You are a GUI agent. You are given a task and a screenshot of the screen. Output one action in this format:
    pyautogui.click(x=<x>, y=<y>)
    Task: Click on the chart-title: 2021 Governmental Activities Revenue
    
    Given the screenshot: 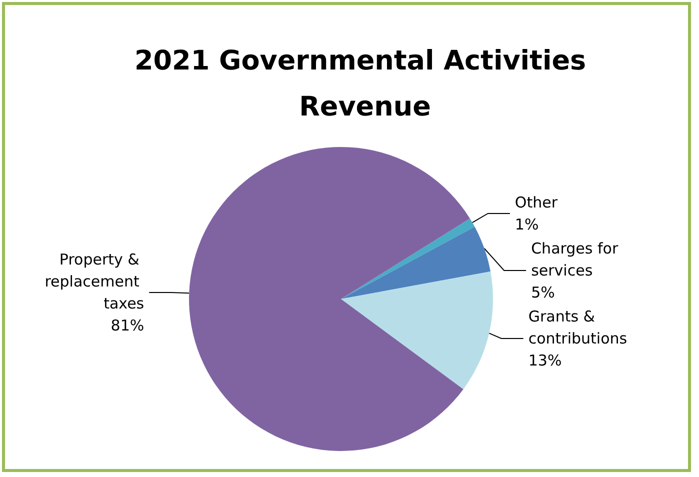 What is the action you would take?
    pyautogui.click(x=365, y=84)
    